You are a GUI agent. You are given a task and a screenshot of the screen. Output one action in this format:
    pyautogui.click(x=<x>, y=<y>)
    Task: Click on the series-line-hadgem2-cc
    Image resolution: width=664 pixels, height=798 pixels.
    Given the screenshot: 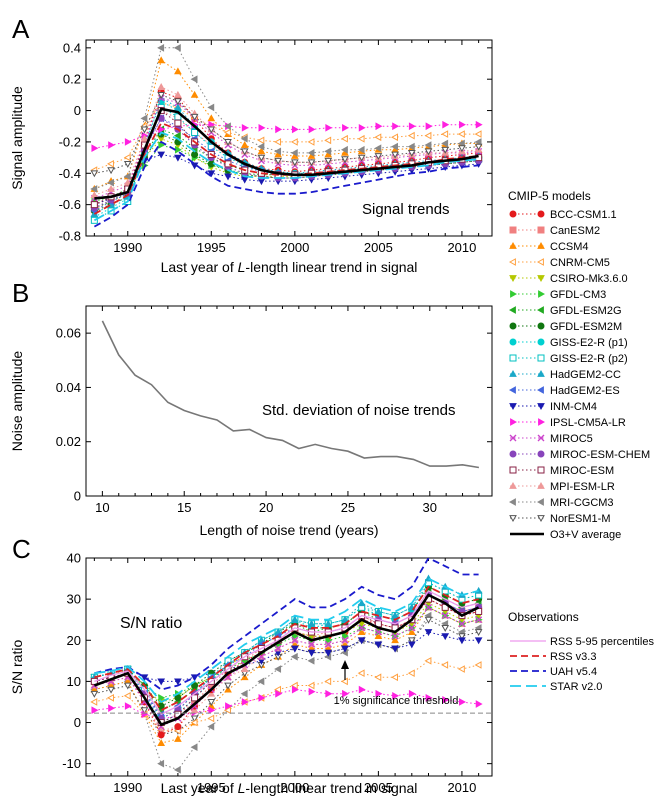 What is the action you would take?
    pyautogui.click(x=286, y=650)
    